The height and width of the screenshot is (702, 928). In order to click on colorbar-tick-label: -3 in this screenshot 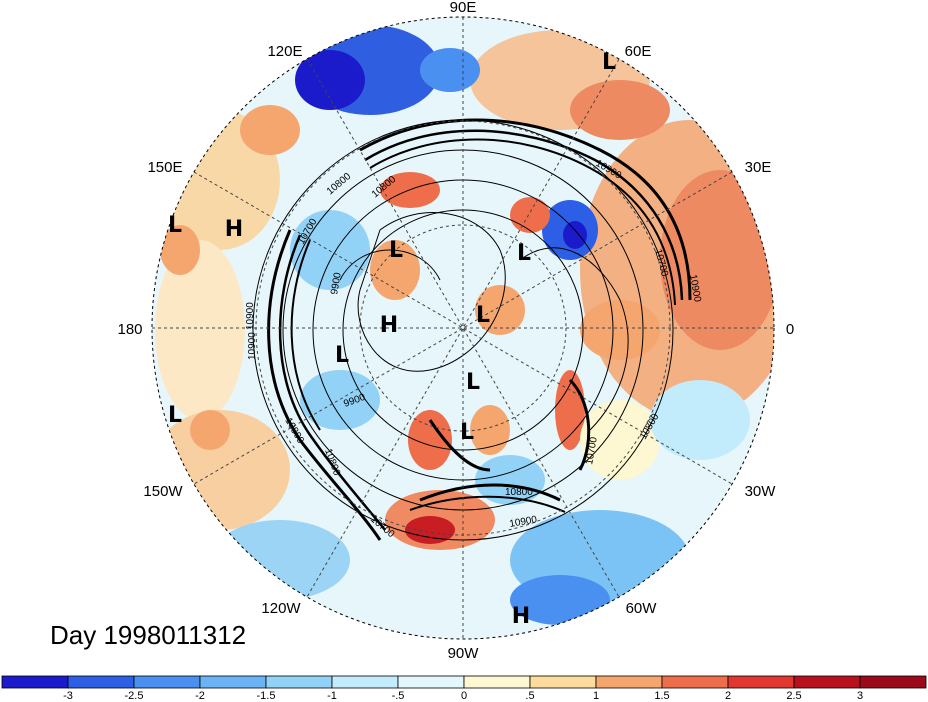, I will do `click(68, 696)`.